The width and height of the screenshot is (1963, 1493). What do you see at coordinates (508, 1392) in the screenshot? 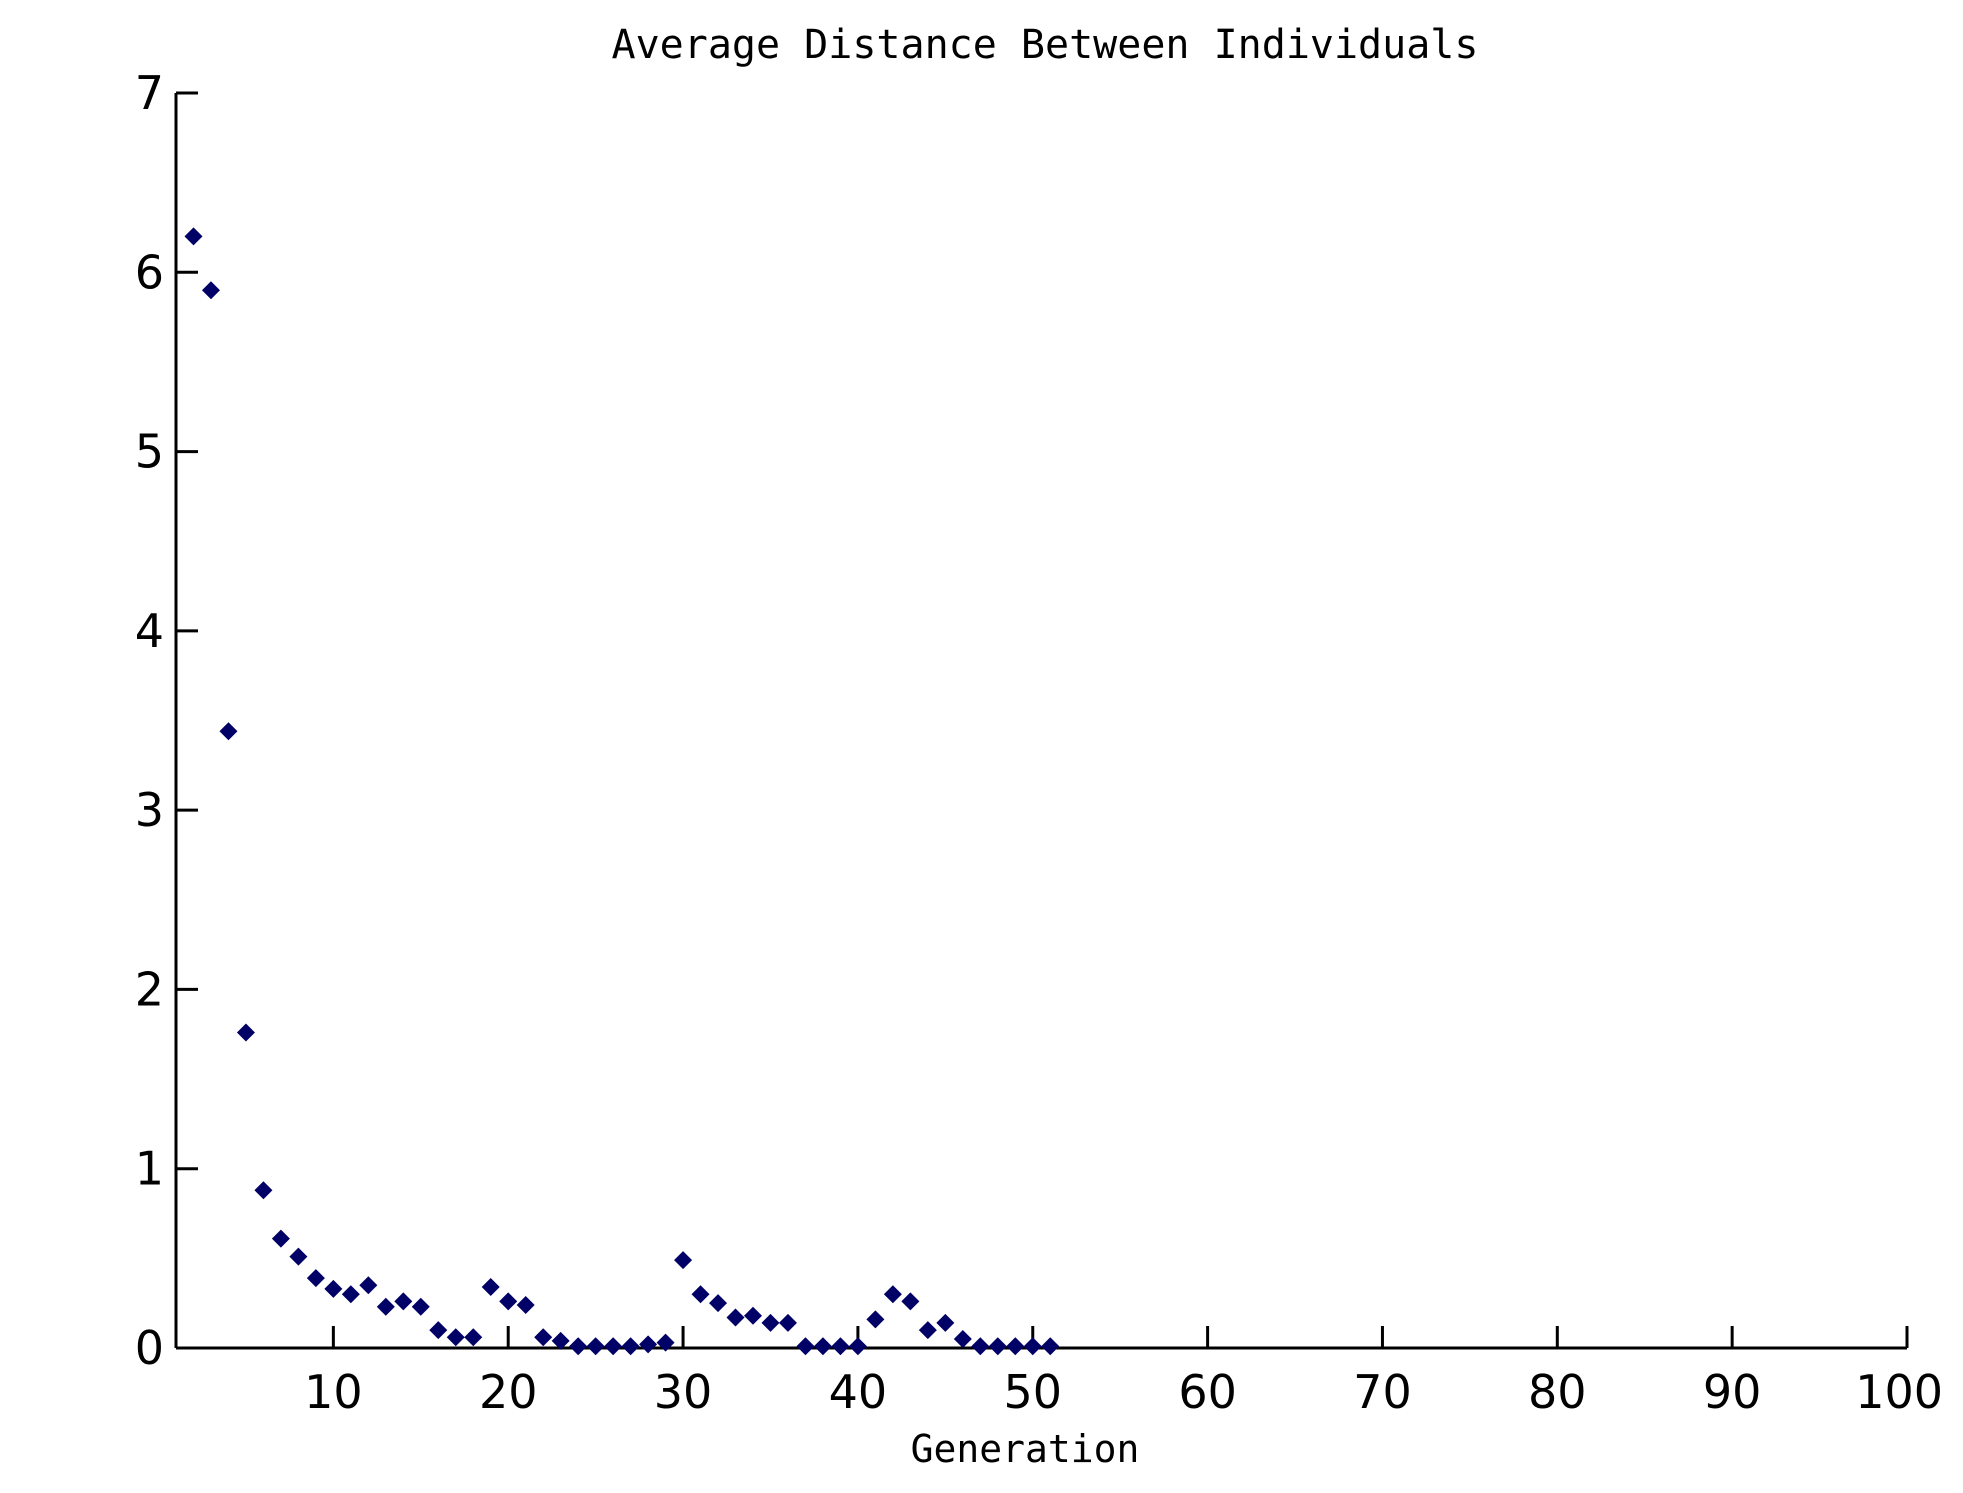
I see `x-tick-label: 20` at bounding box center [508, 1392].